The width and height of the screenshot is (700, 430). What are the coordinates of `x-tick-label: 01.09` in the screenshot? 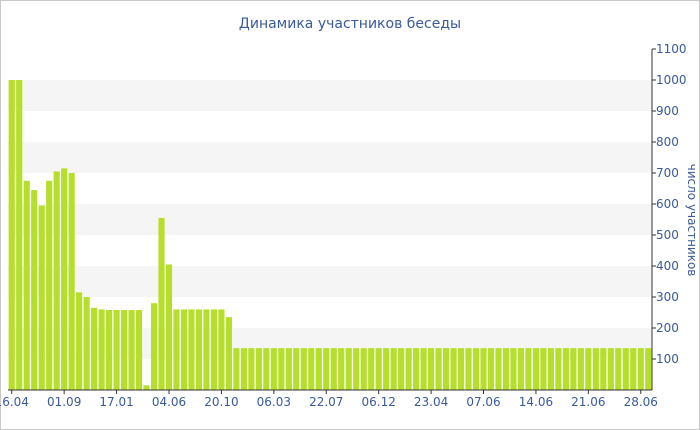 It's located at (64, 402).